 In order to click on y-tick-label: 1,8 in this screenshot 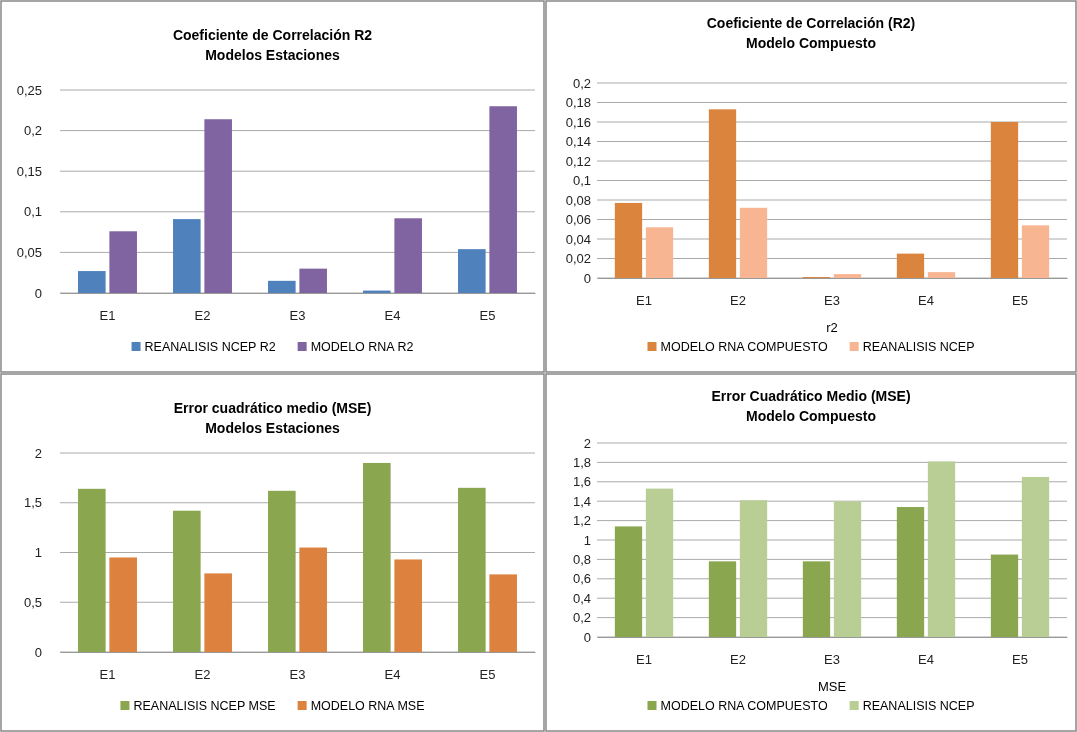, I will do `click(581, 463)`.